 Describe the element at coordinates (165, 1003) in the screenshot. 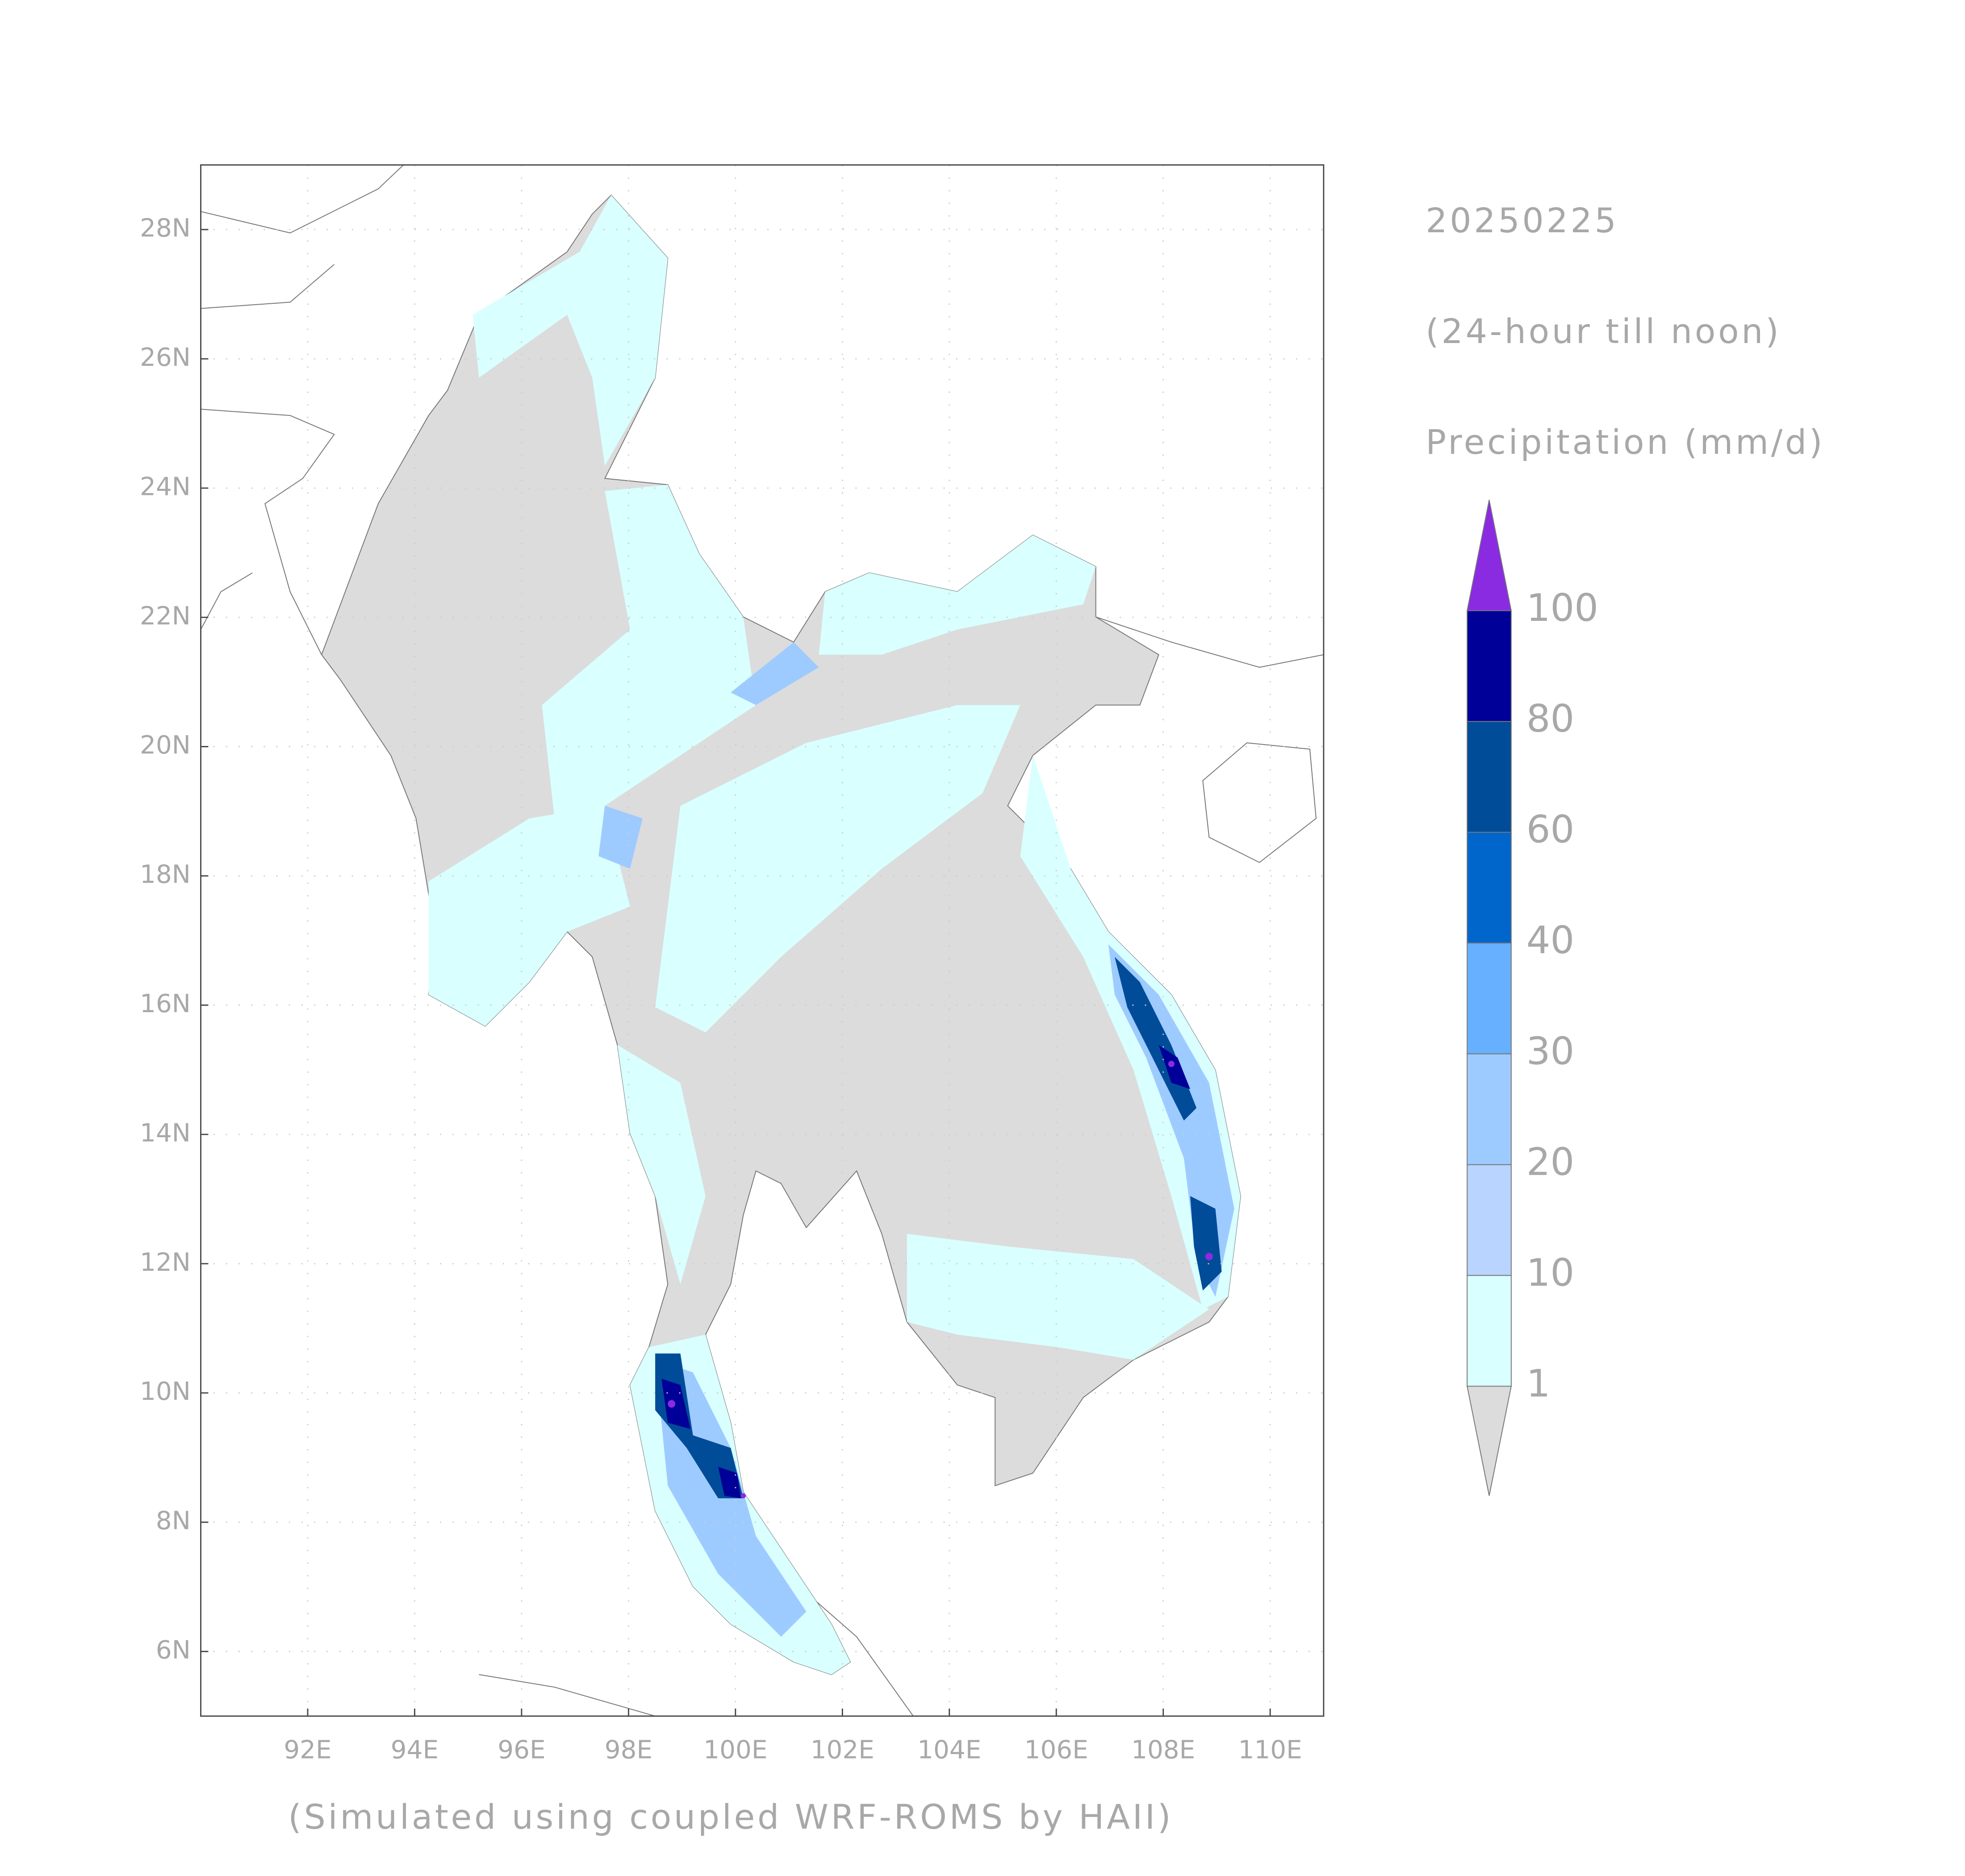

I see `y-tick-label: 16N` at that location.